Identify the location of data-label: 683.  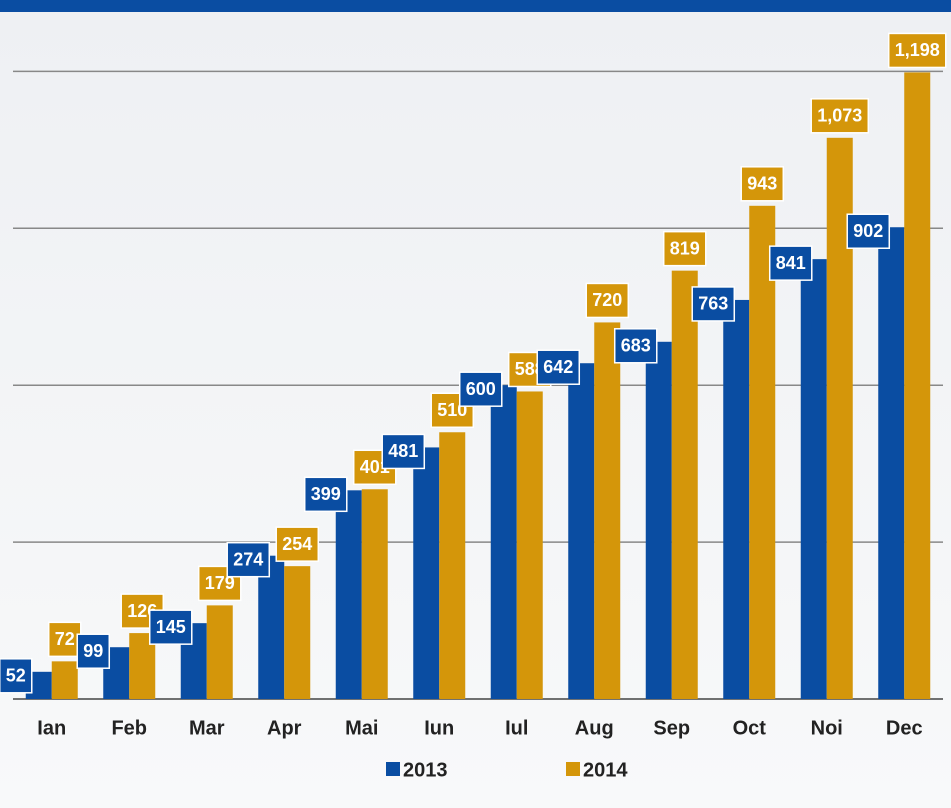
(636, 346).